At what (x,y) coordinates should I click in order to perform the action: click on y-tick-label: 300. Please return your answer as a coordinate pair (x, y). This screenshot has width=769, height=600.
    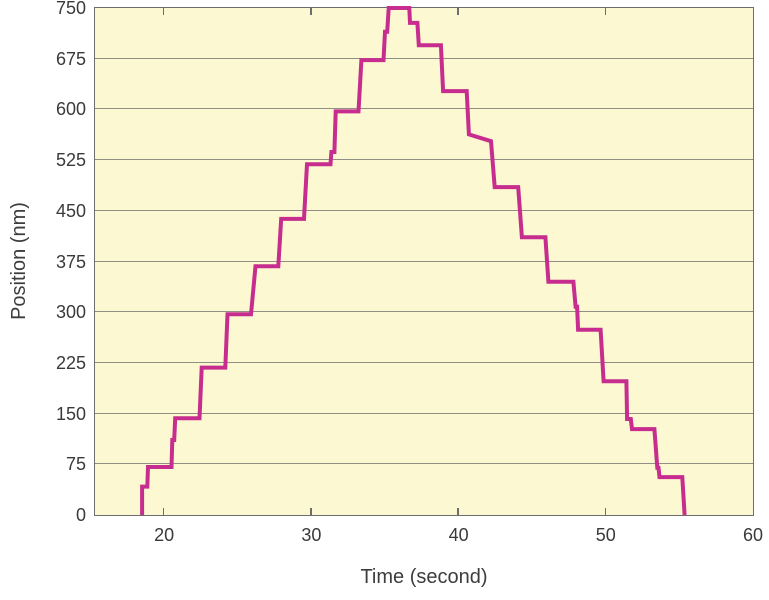
    Looking at the image, I should click on (70, 312).